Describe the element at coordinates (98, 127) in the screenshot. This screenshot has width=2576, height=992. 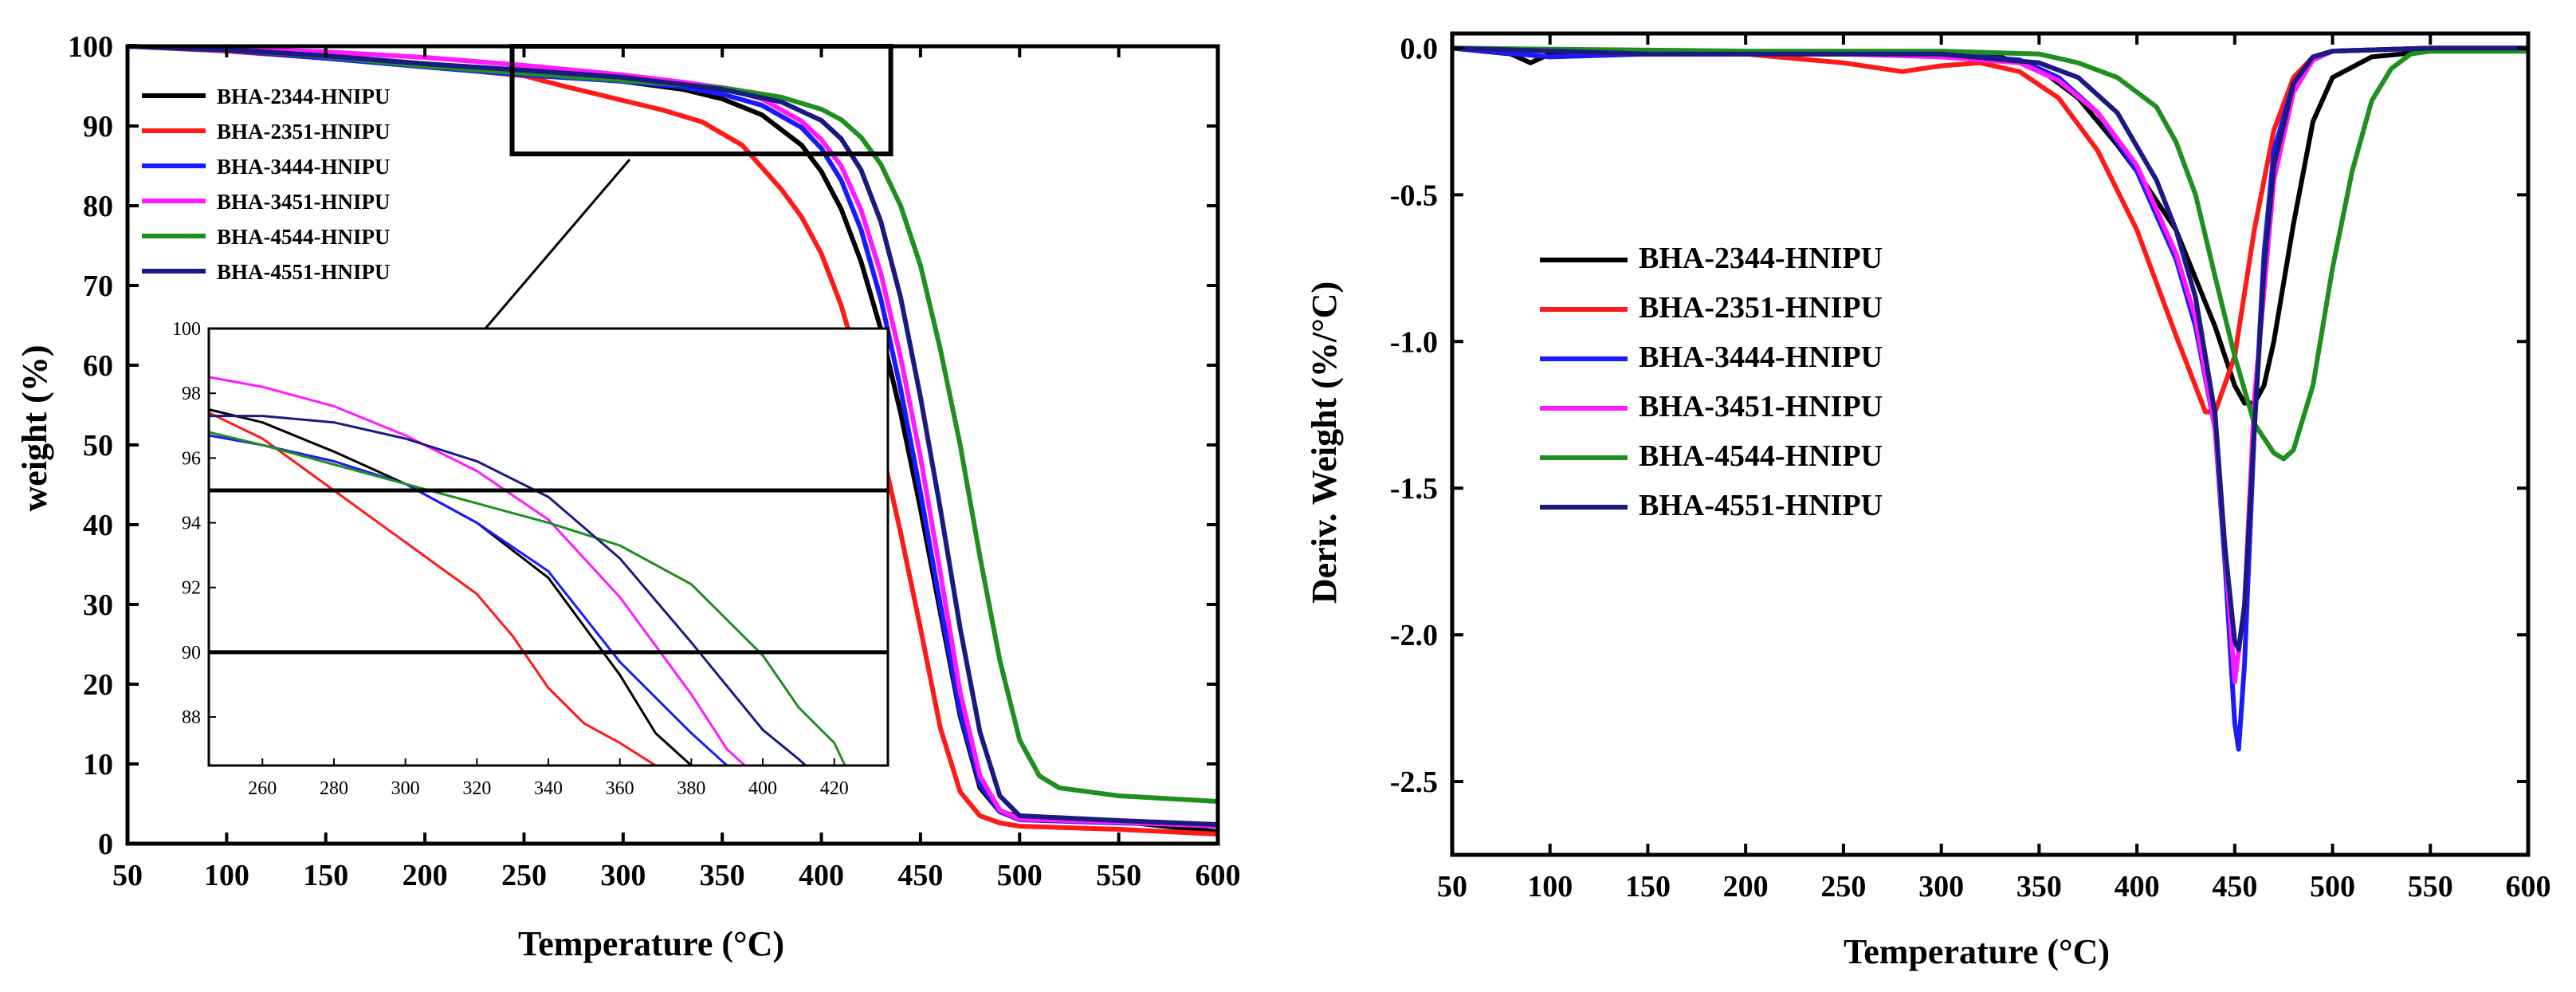
I see `tga-y-tick-label: 90` at that location.